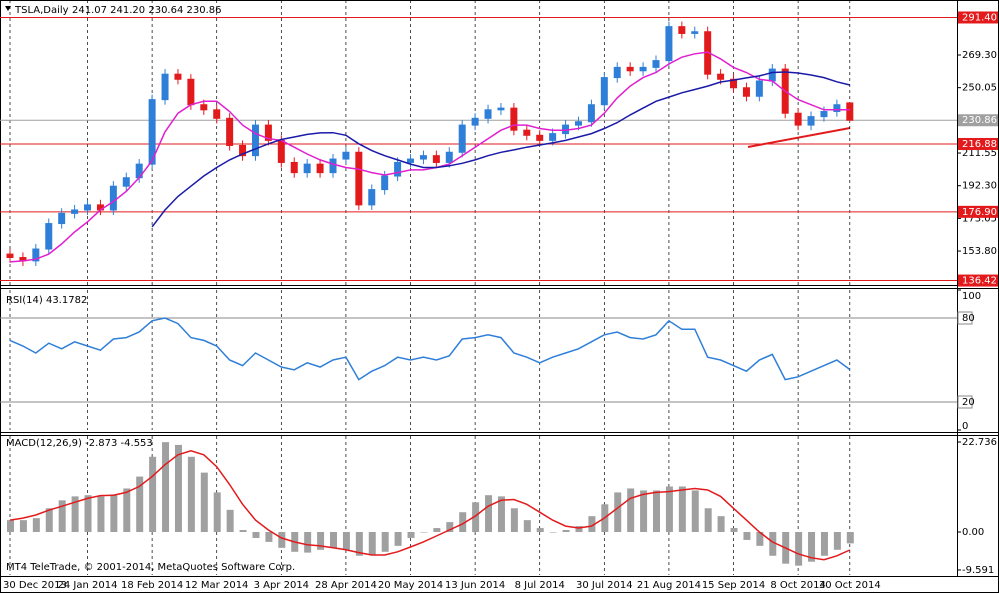 The width and height of the screenshot is (999, 593). I want to click on x-tick-label: 12 Mar 2014, so click(216, 585).